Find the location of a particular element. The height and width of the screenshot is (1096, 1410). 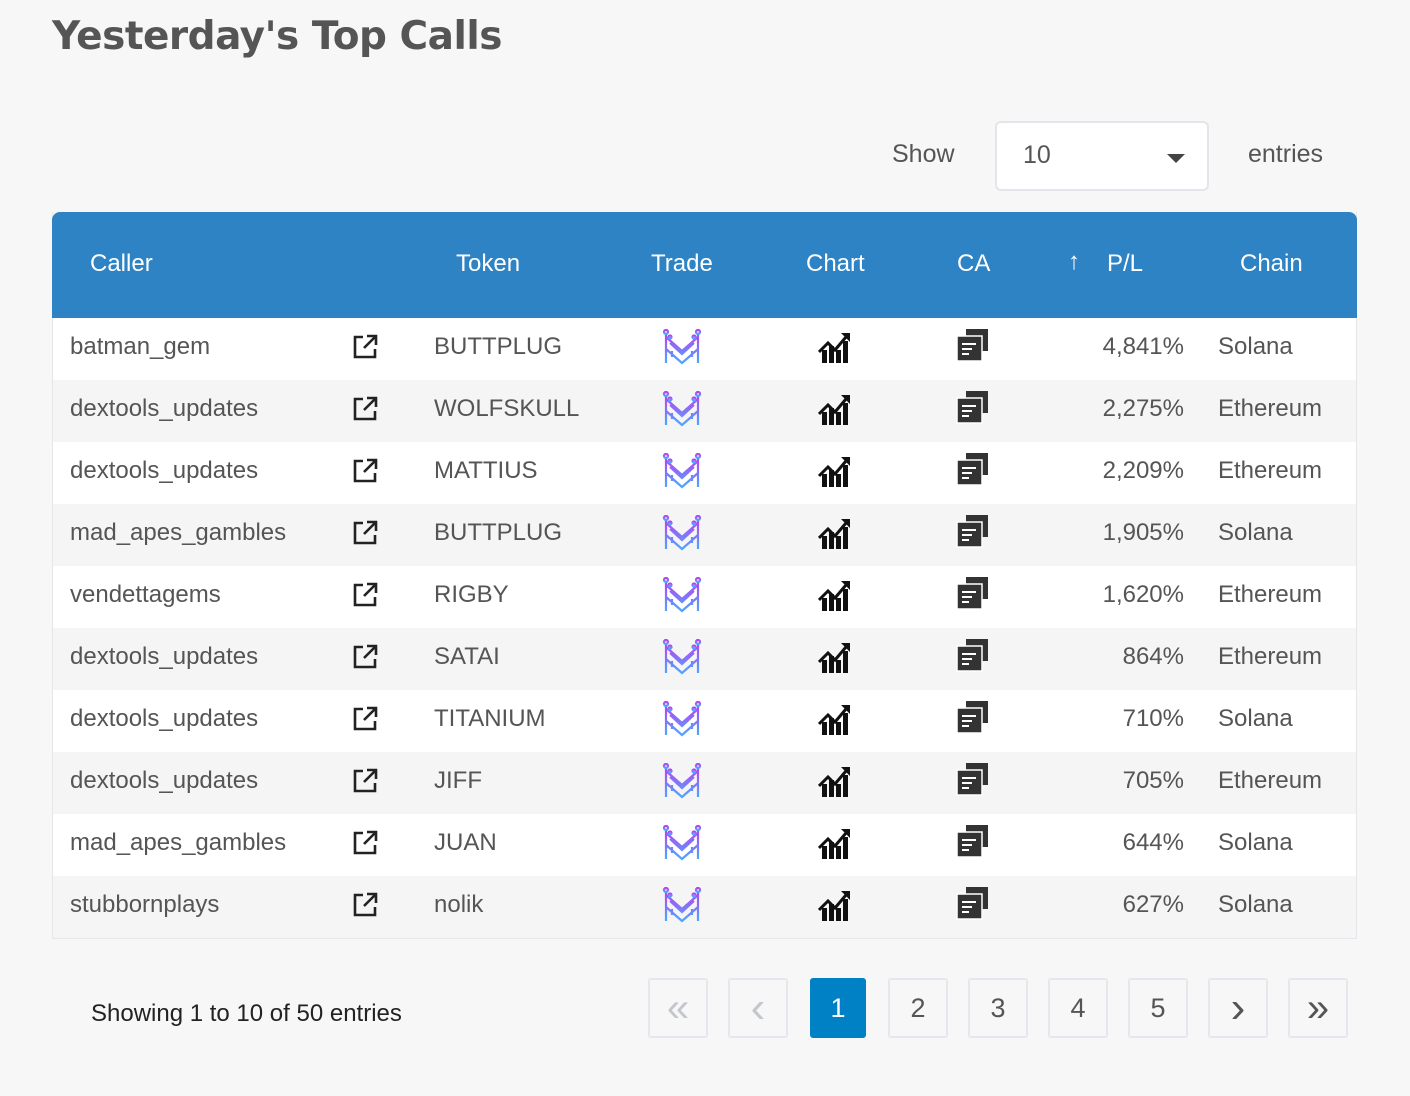

token-name: JUAN is located at coordinates (465, 842).